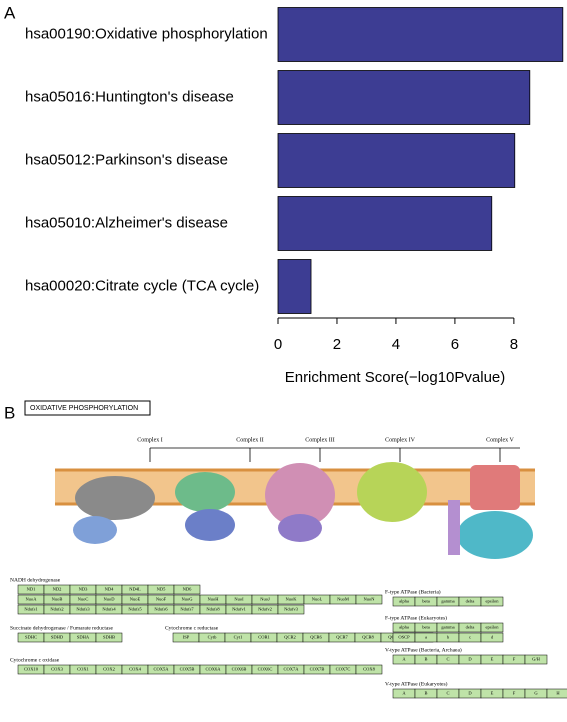  Describe the element at coordinates (265, 609) in the screenshot. I see `gene-label: Ndufv2` at that location.